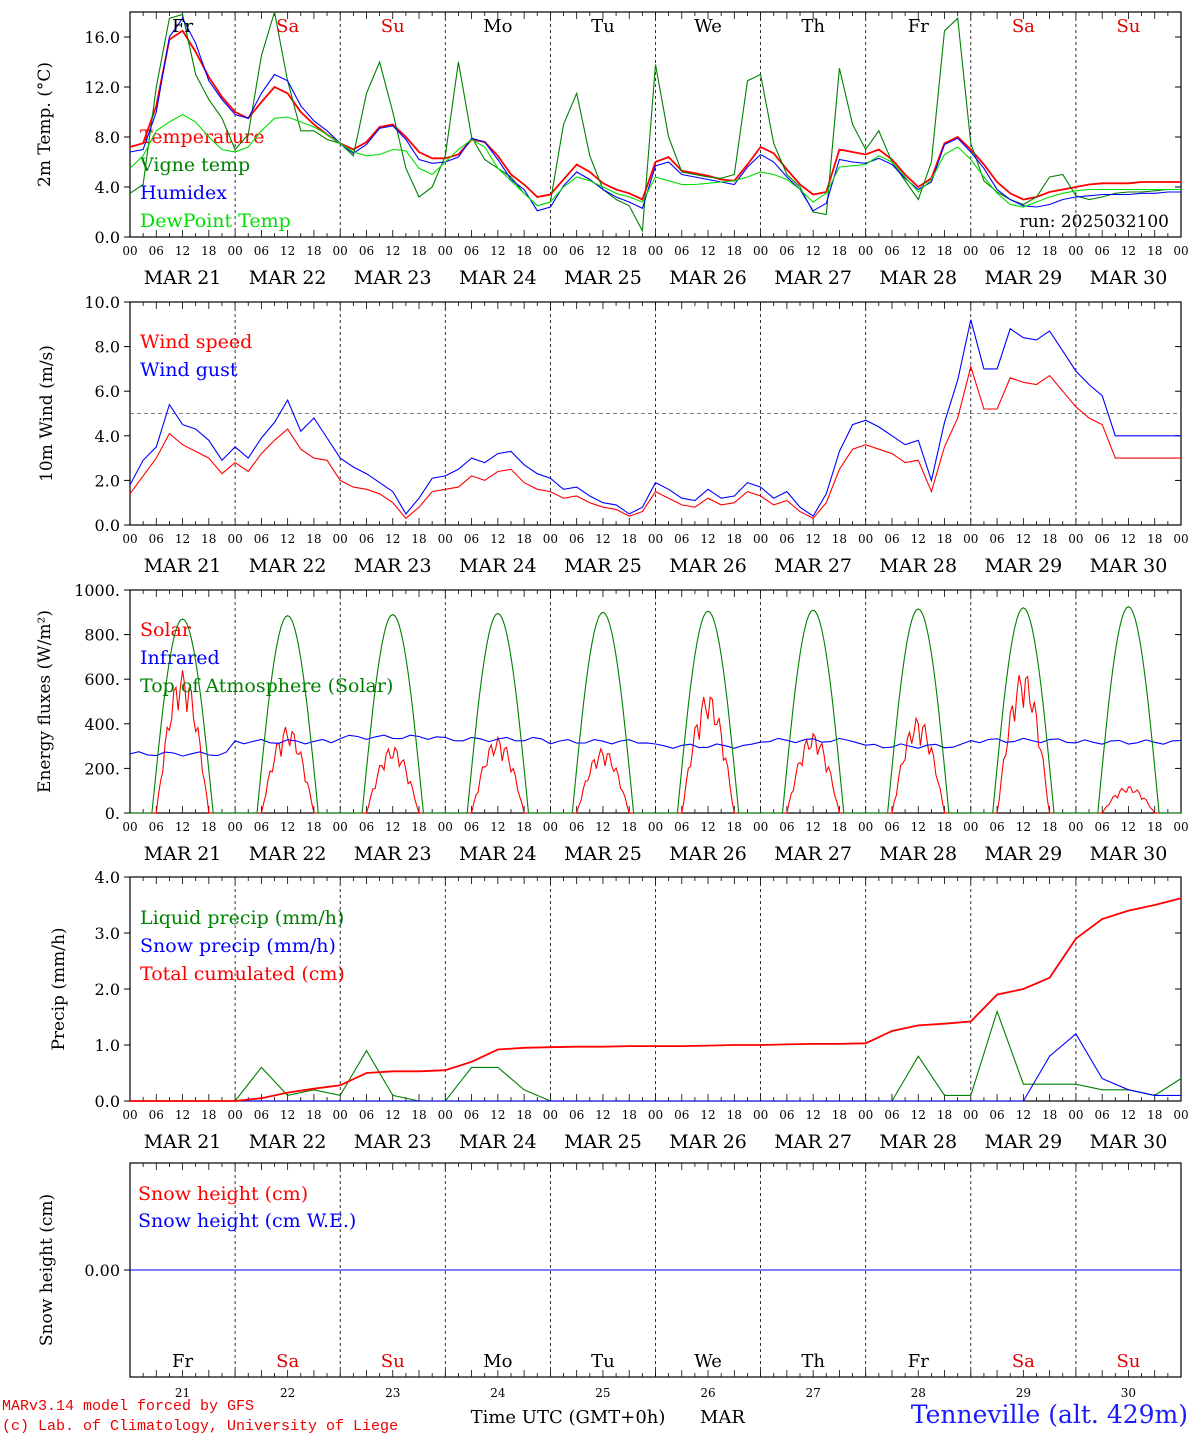 The height and width of the screenshot is (1440, 1194). What do you see at coordinates (112, 813) in the screenshot?
I see `y-tick-label: 0.` at bounding box center [112, 813].